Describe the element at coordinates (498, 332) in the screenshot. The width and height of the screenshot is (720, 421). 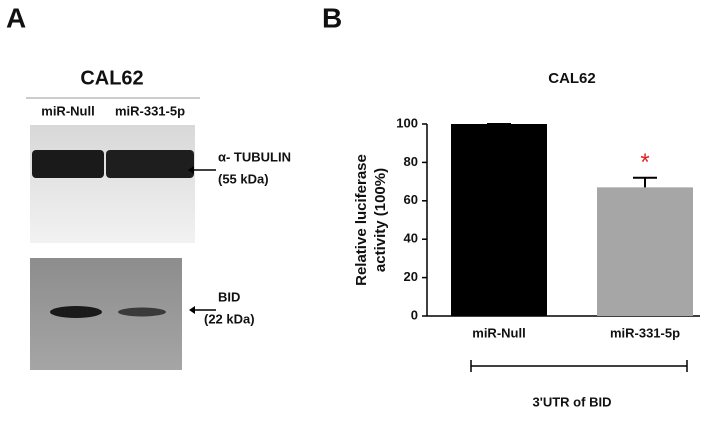
I see `x-tick-label: miR-Null` at that location.